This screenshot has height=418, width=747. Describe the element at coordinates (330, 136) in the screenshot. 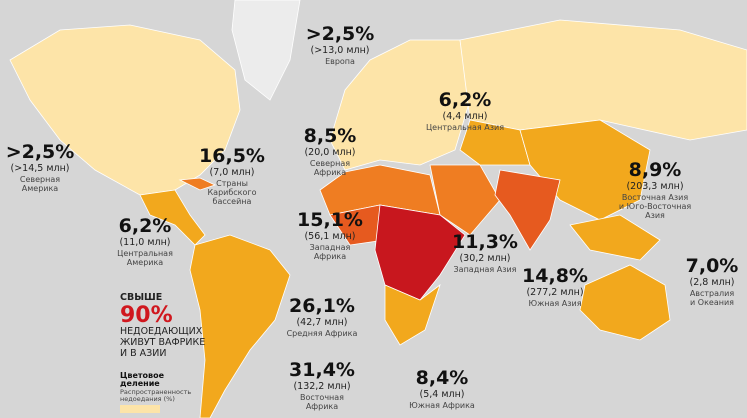

I see `region-percent: 8,5%` at that location.